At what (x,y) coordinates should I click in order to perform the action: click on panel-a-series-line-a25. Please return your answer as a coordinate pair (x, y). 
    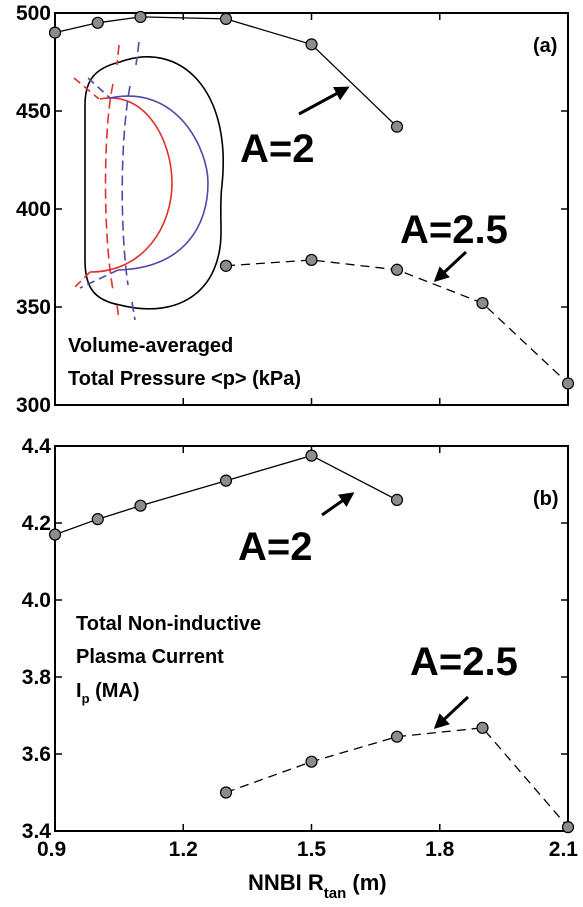
    Looking at the image, I should click on (397, 321).